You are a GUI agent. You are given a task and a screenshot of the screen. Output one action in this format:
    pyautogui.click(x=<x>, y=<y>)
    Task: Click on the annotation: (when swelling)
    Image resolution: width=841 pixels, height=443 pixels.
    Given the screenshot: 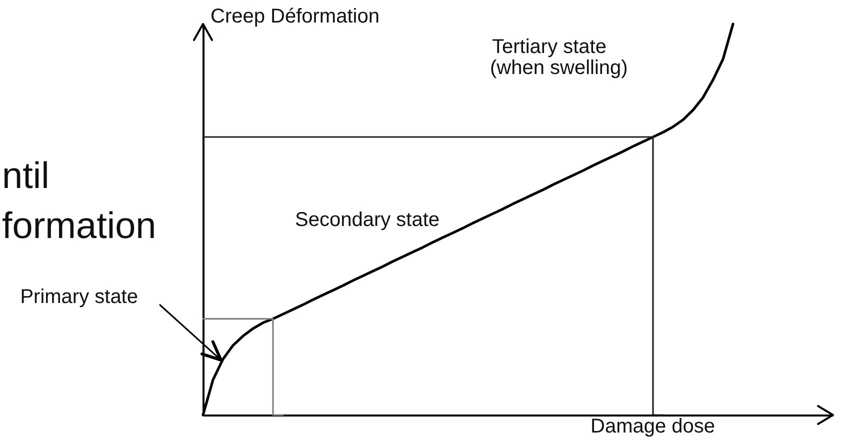 What is the action you would take?
    pyautogui.click(x=559, y=68)
    